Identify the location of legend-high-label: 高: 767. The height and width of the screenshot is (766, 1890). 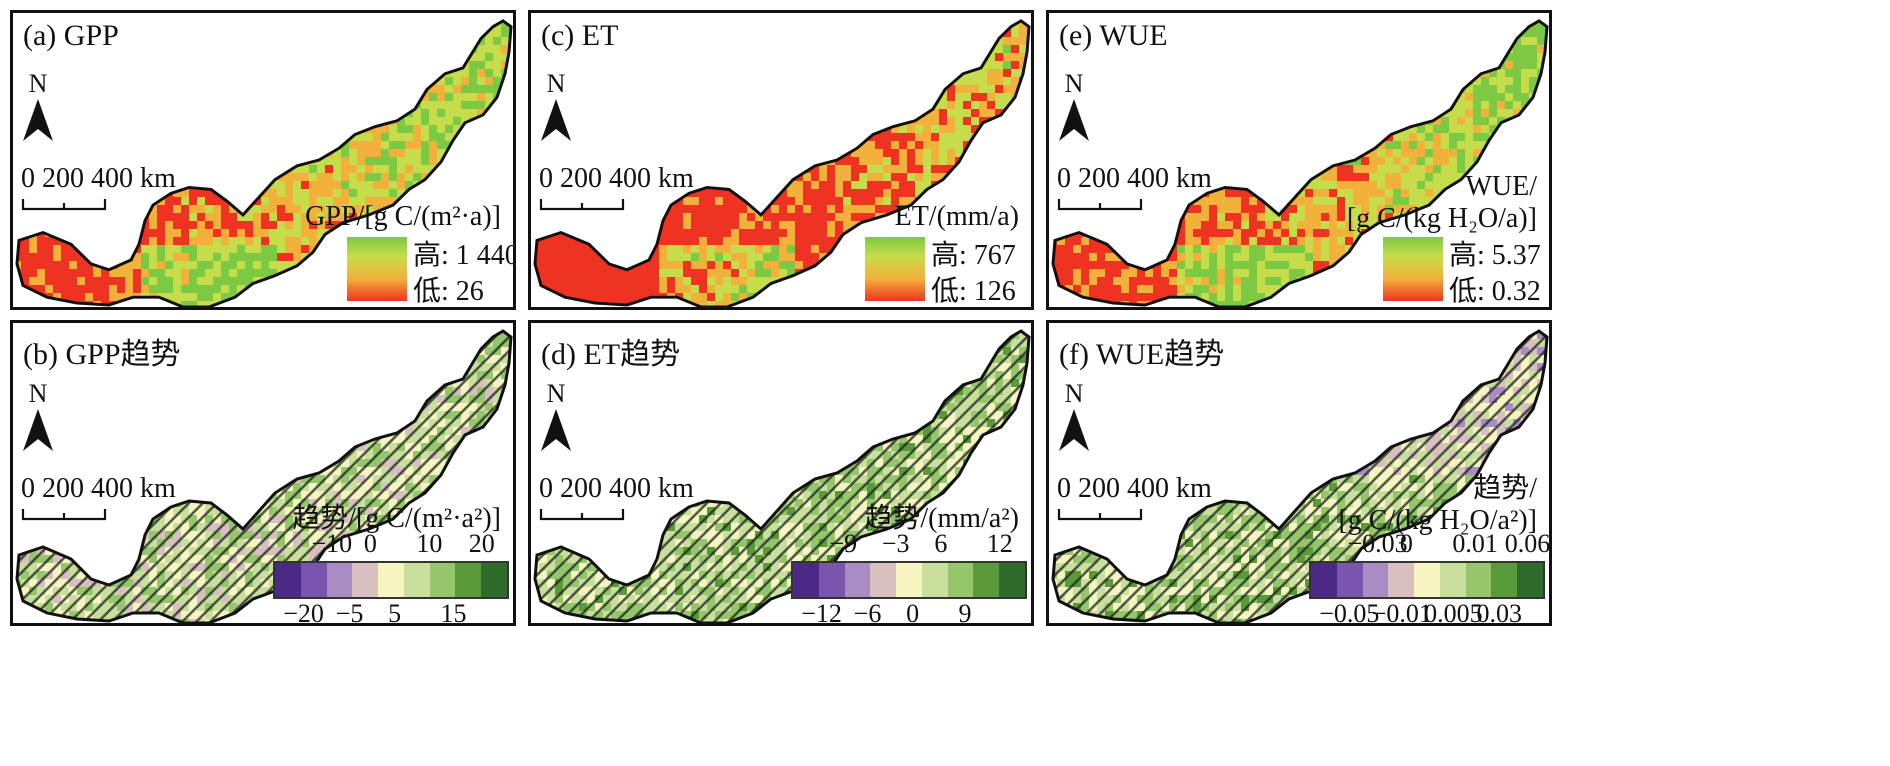
(973, 255).